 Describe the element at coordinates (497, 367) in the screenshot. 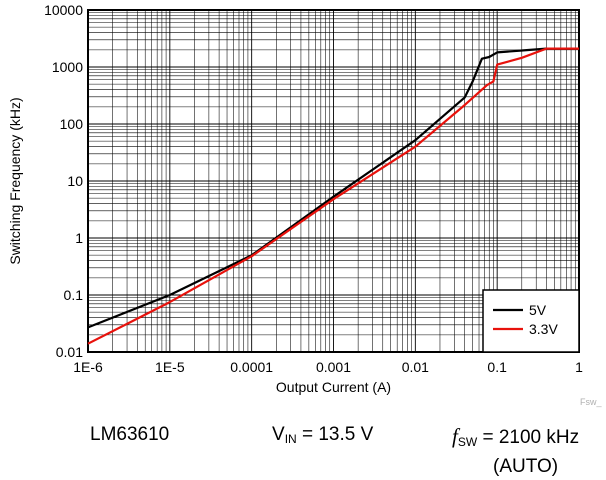

I see `x-tick-label: 0.1` at that location.